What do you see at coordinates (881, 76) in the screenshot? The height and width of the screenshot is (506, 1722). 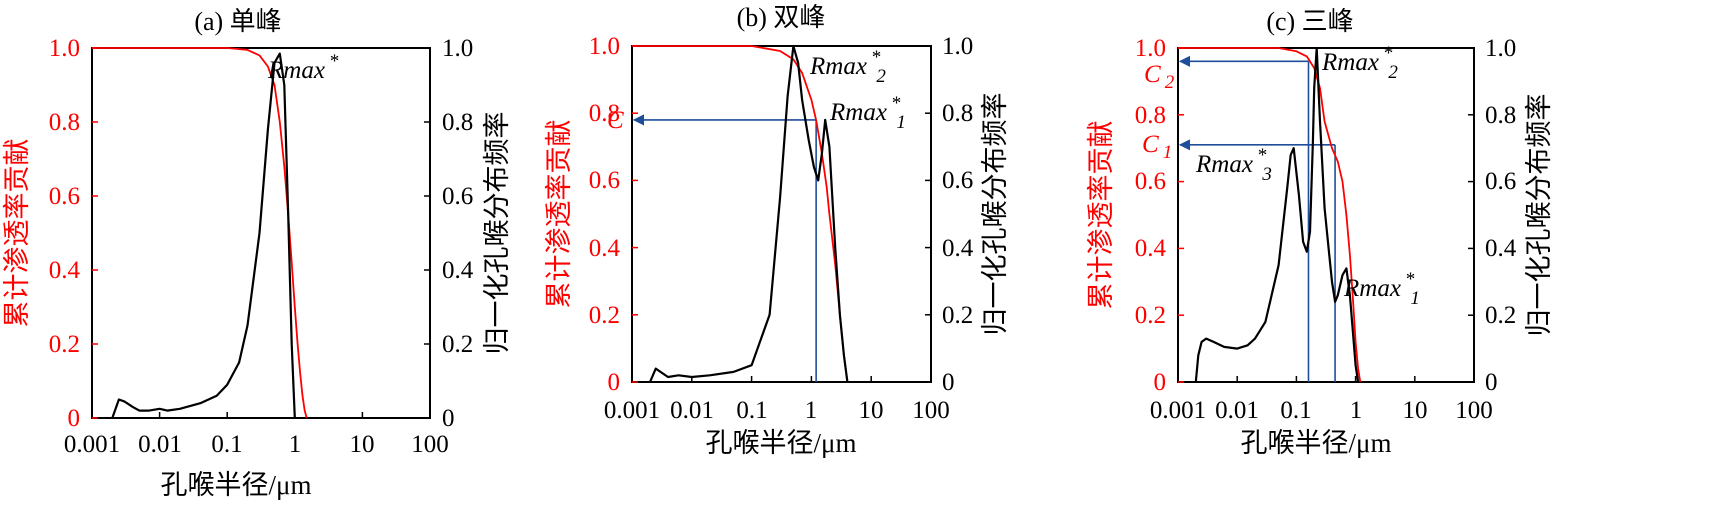 I see `panel-b-annotation-2-sub: 2` at bounding box center [881, 76].